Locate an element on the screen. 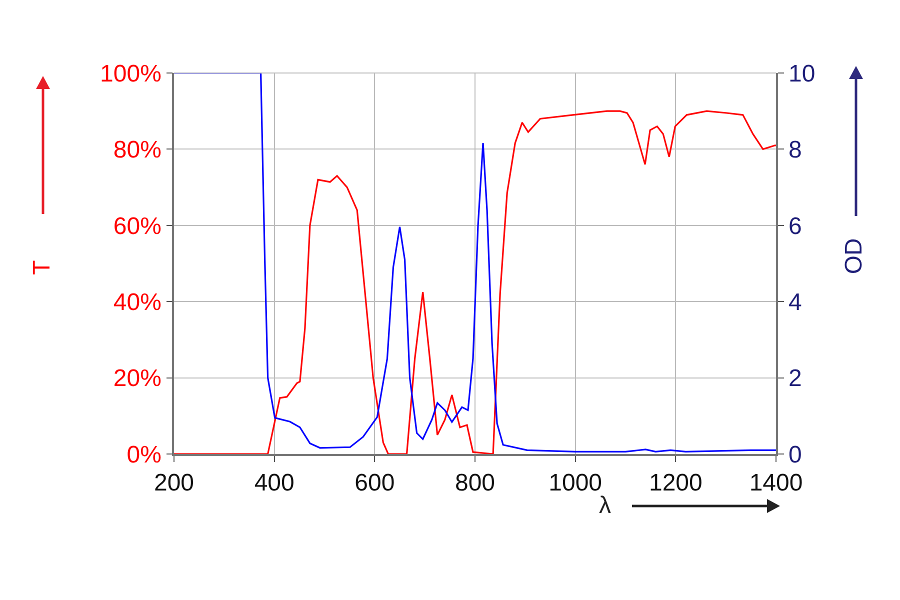 This screenshot has width=900, height=600. y-tick-label: 40% is located at coordinates (137, 302).